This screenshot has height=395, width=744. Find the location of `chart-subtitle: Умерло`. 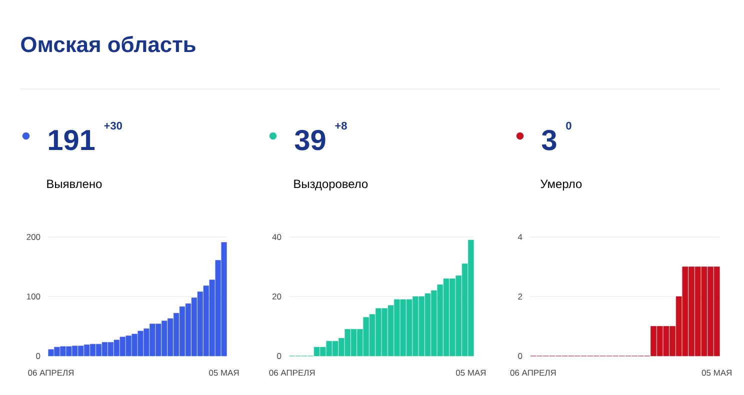

chart-subtitle: Умерло is located at coordinates (561, 185).